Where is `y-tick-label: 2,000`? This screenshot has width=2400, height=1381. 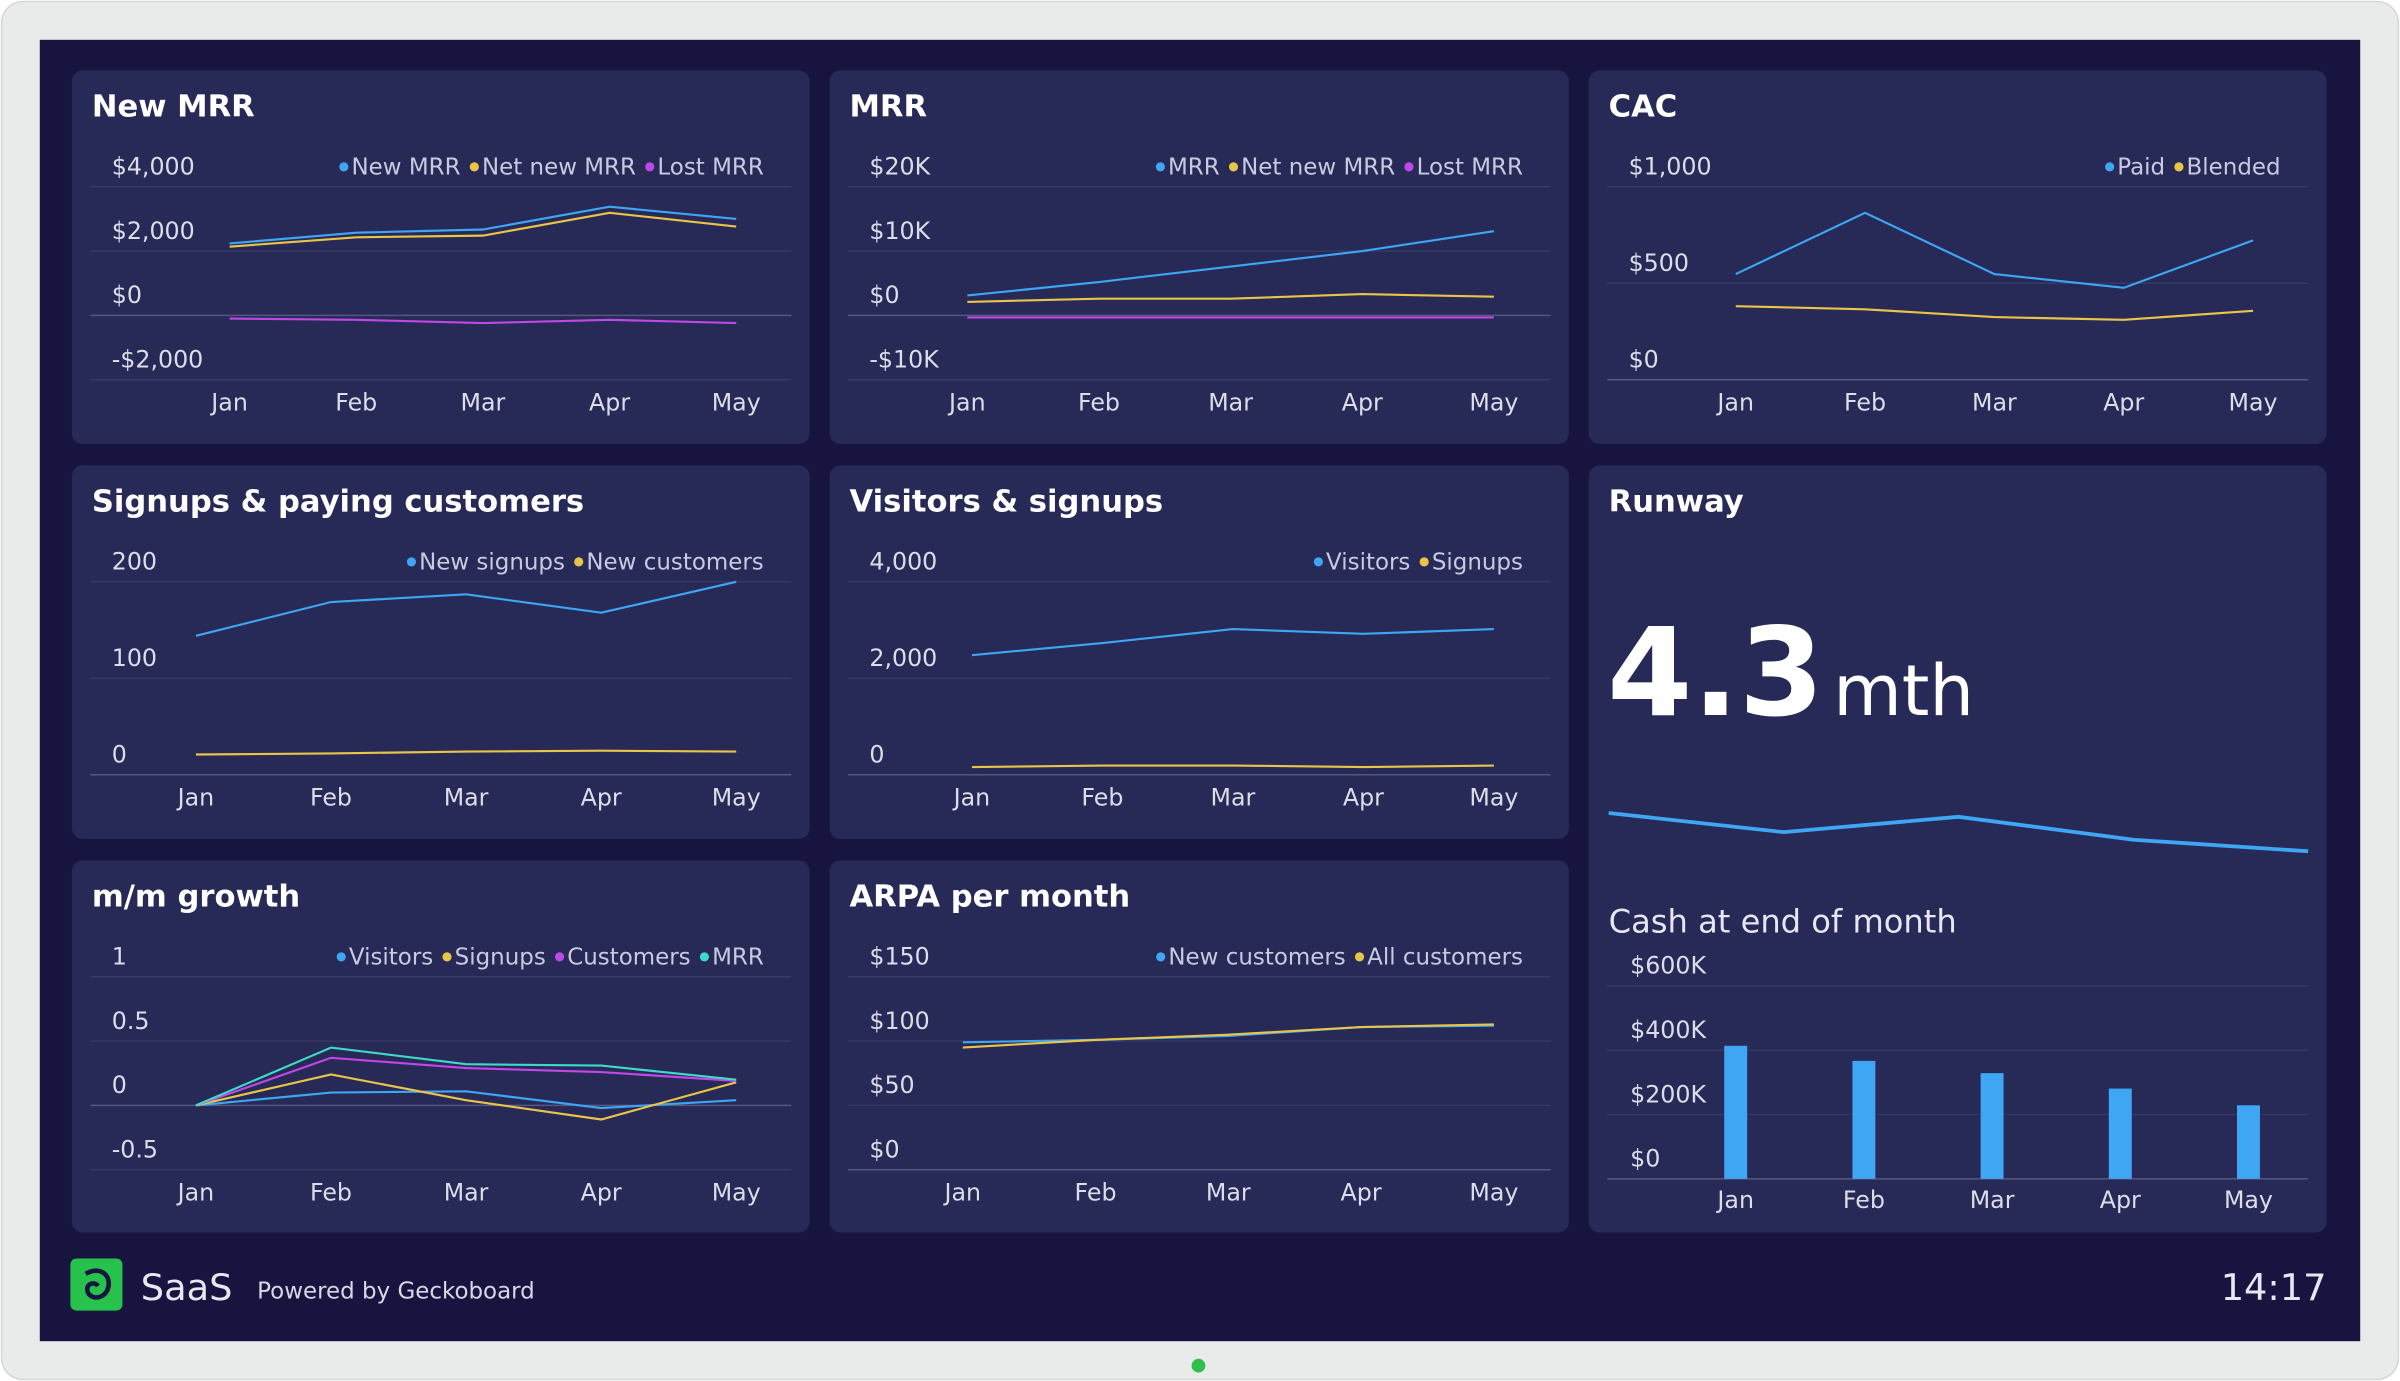 y-tick-label: 2,000 is located at coordinates (903, 658).